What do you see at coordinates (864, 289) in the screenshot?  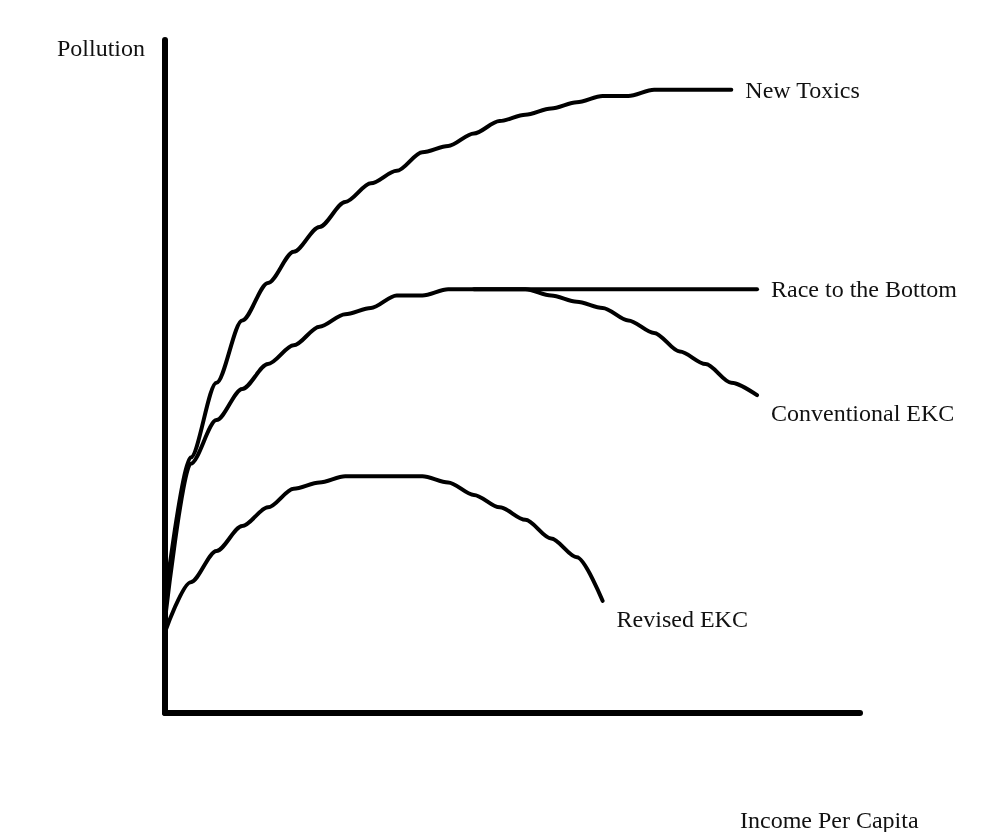 I see `series-label: Race to the Bottom` at bounding box center [864, 289].